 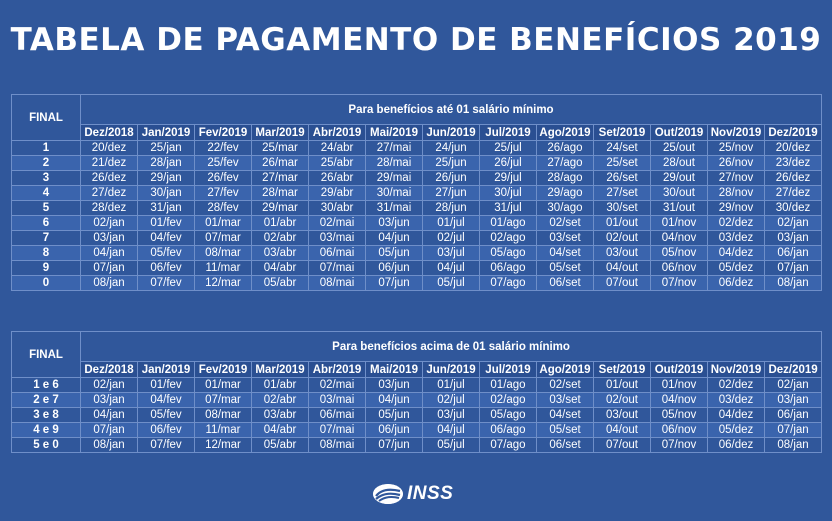 I want to click on final-digit-cell: 5 e 0, so click(x=46, y=445).